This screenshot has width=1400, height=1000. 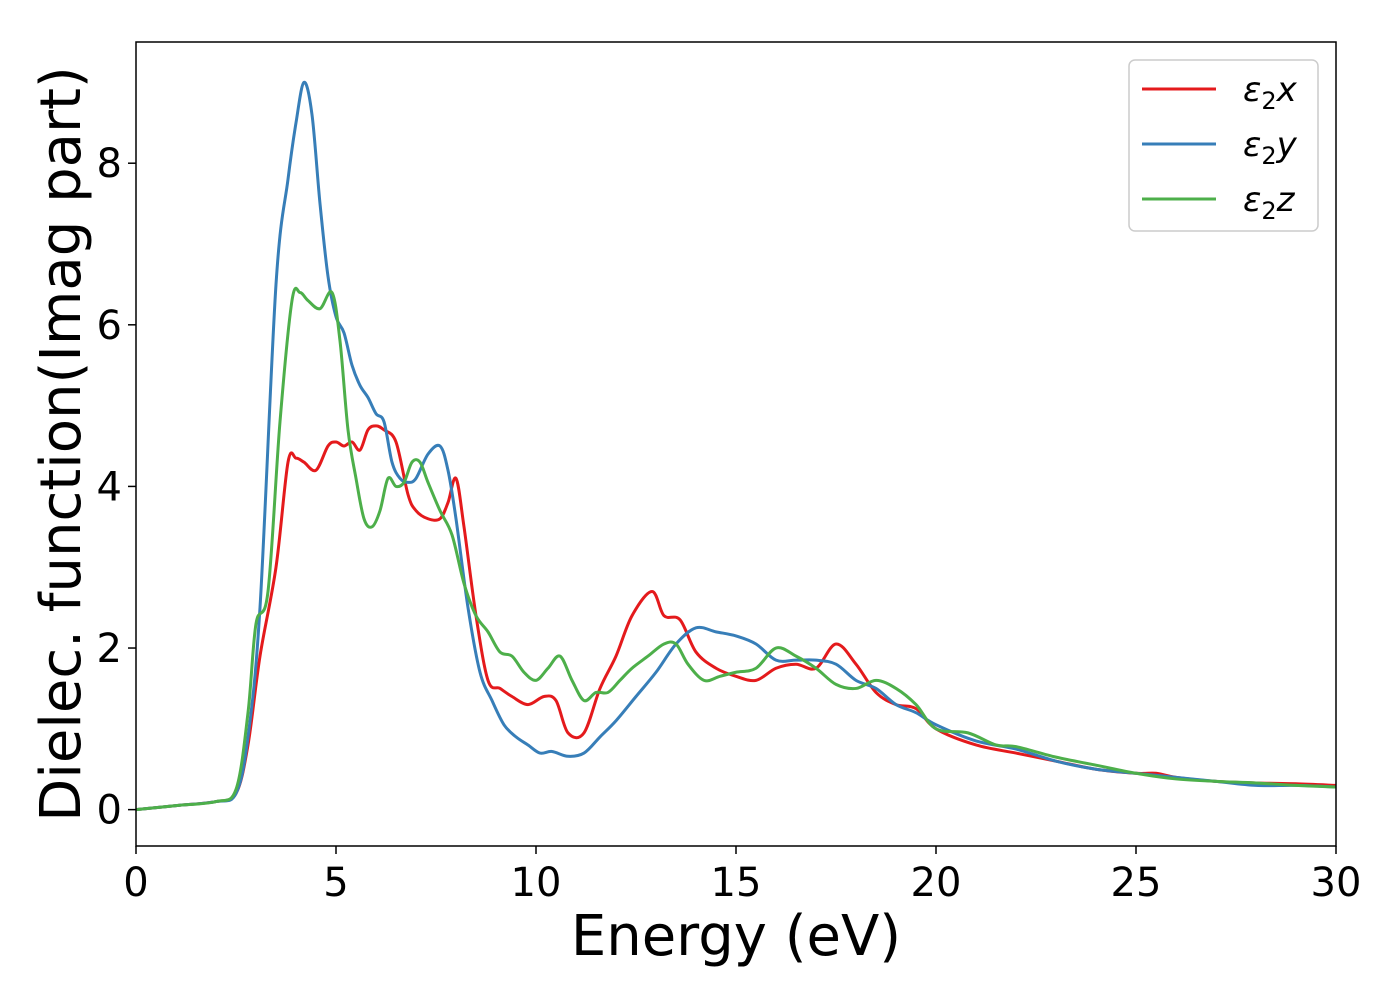 I want to click on y-tick-label: 2, so click(x=109, y=649).